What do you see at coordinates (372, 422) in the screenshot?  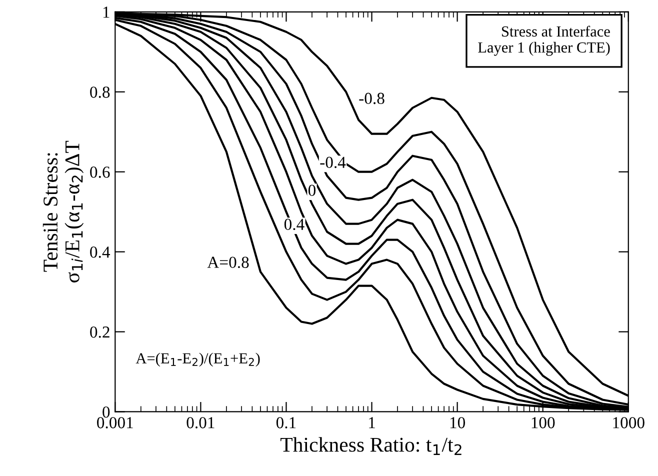 I see `x-tick-label: 1` at bounding box center [372, 422].